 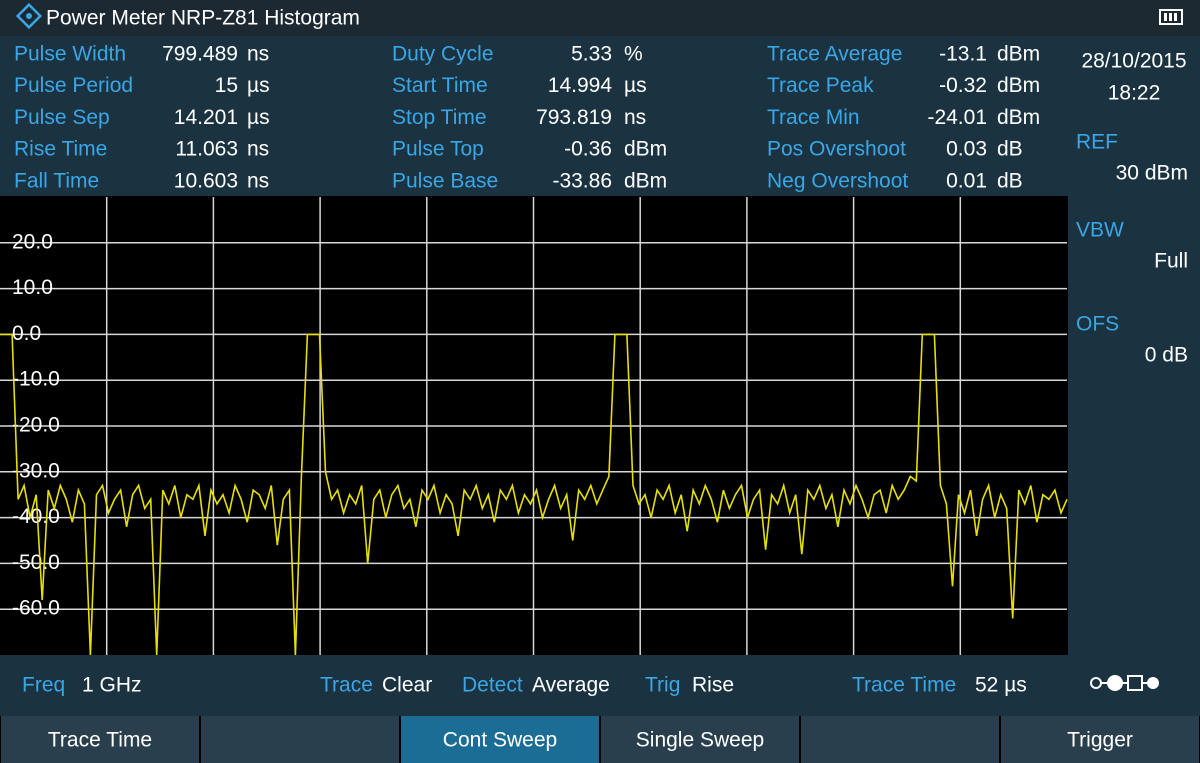 I want to click on measurement-label: Pulse Period, so click(x=73, y=85).